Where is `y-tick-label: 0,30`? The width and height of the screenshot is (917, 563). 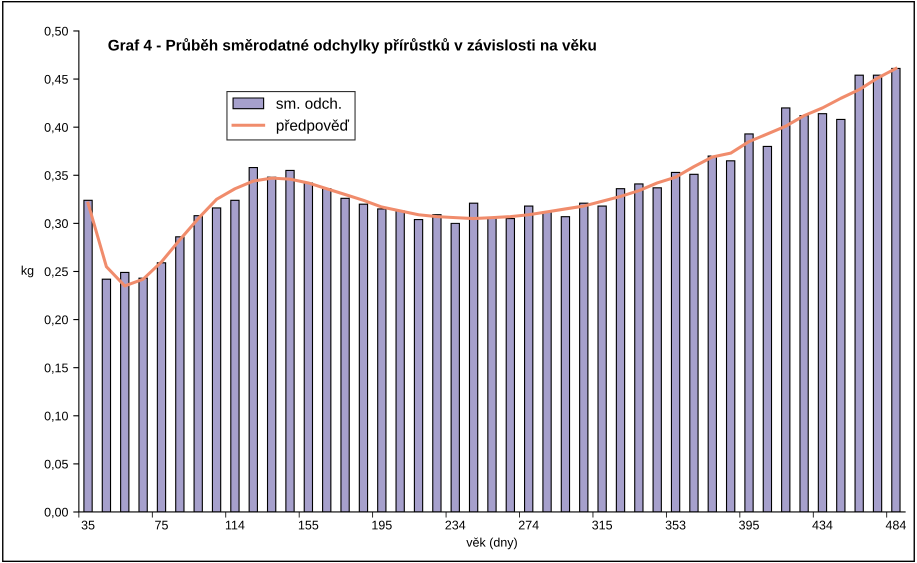
y-tick-label: 0,30 is located at coordinates (56, 224).